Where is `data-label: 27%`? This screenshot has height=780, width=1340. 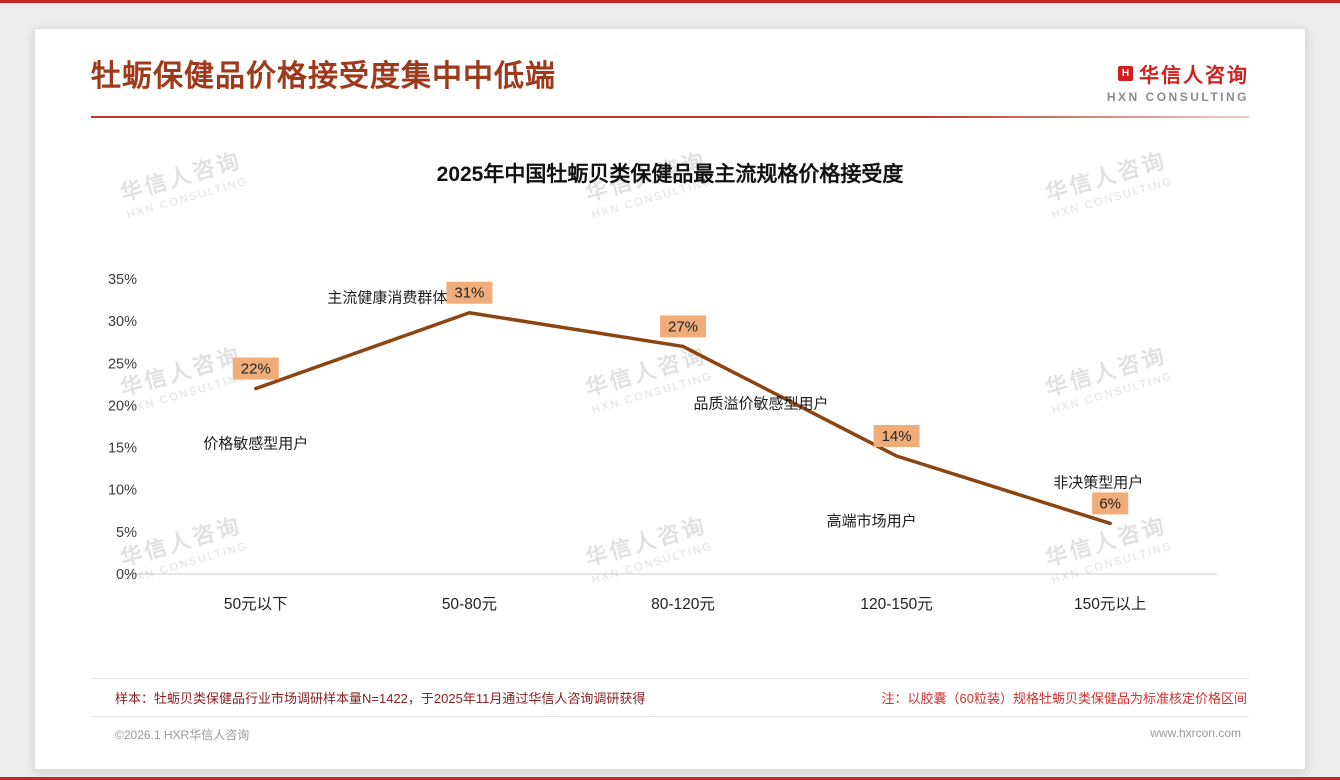
data-label: 27% is located at coordinates (683, 326).